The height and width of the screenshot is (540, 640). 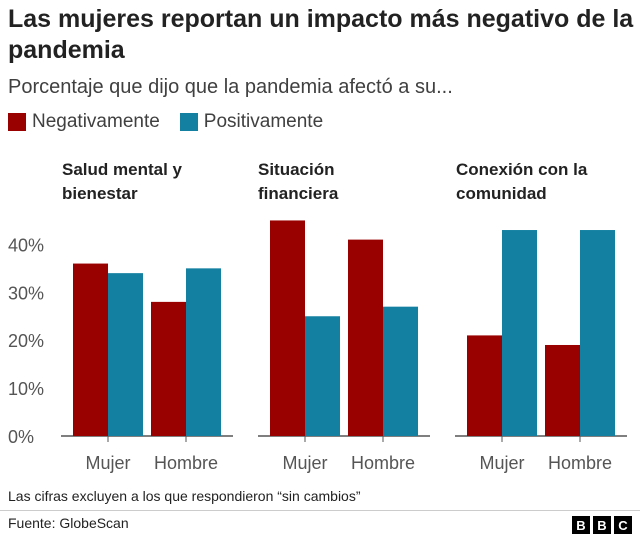 What do you see at coordinates (320, 510) in the screenshot?
I see `divider` at bounding box center [320, 510].